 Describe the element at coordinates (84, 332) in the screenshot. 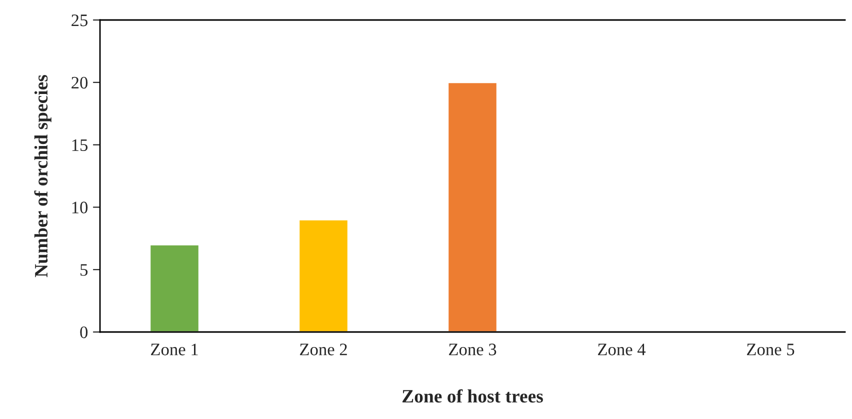

I see `y-tick-label: 0` at that location.